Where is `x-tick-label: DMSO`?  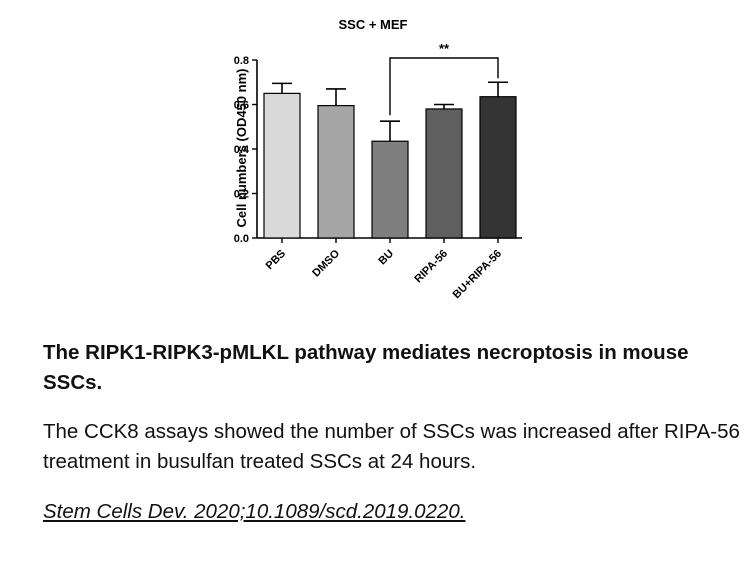 x-tick-label: DMSO is located at coordinates (326, 263).